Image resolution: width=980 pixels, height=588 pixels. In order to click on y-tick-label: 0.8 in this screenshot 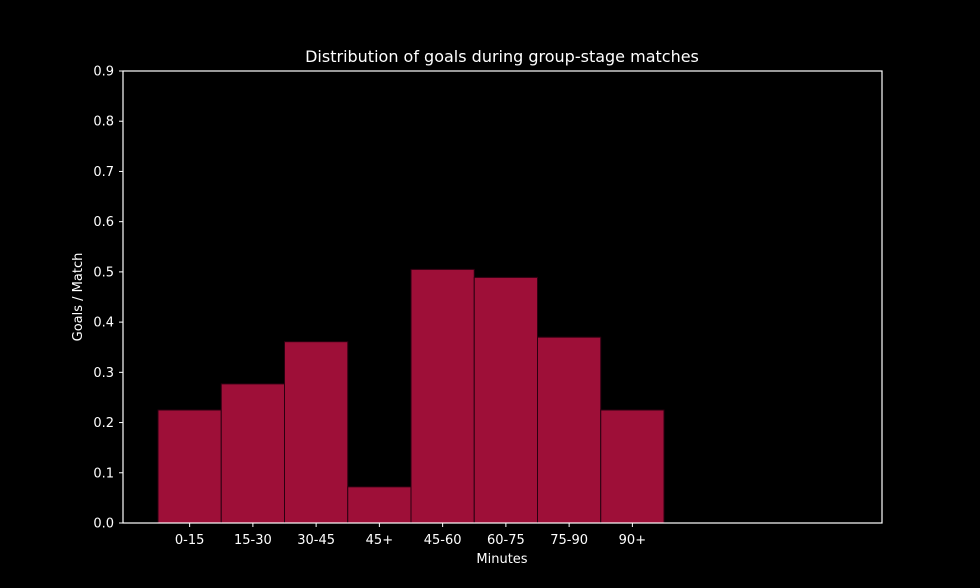, I will do `click(103, 122)`.